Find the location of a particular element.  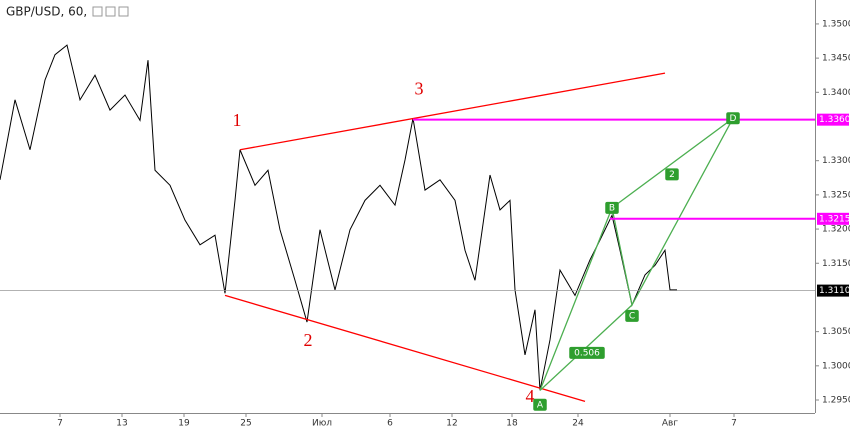

current-price-box is located at coordinates (833, 290).